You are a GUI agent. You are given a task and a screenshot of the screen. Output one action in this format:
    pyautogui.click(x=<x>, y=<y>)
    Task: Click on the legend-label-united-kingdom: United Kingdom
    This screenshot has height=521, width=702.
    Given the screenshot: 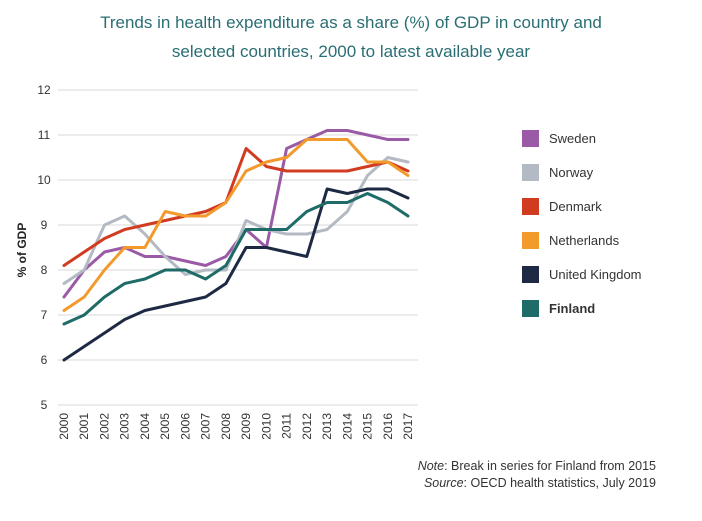 What is the action you would take?
    pyautogui.click(x=595, y=274)
    